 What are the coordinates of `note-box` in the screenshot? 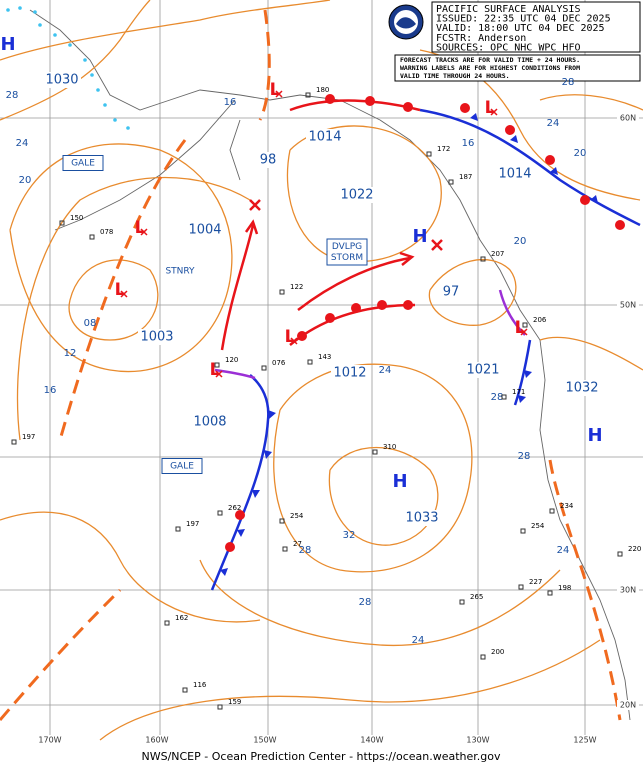 It's located at (517, 68).